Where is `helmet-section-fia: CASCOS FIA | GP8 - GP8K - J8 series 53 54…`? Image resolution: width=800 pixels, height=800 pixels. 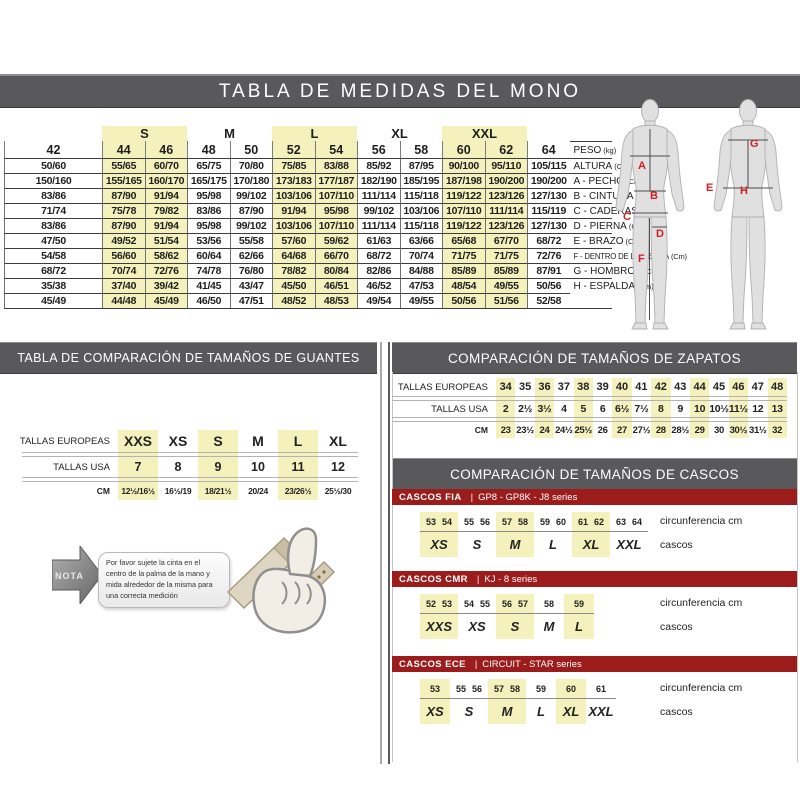
helmet-section-fia: CASCOS FIA | GP8 - GP8K - J8 series 53 54… is located at coordinates (594, 529).